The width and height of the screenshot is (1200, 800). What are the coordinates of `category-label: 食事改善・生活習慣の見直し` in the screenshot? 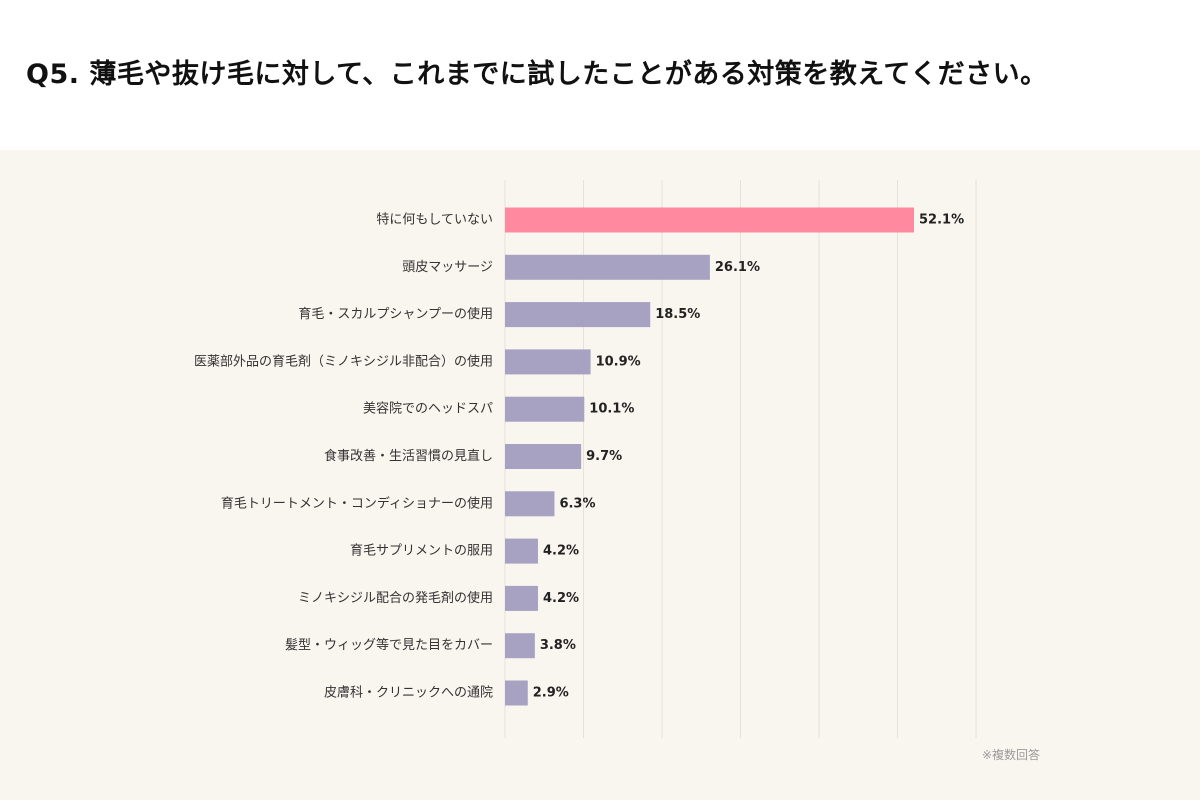 It's located at (408, 456).